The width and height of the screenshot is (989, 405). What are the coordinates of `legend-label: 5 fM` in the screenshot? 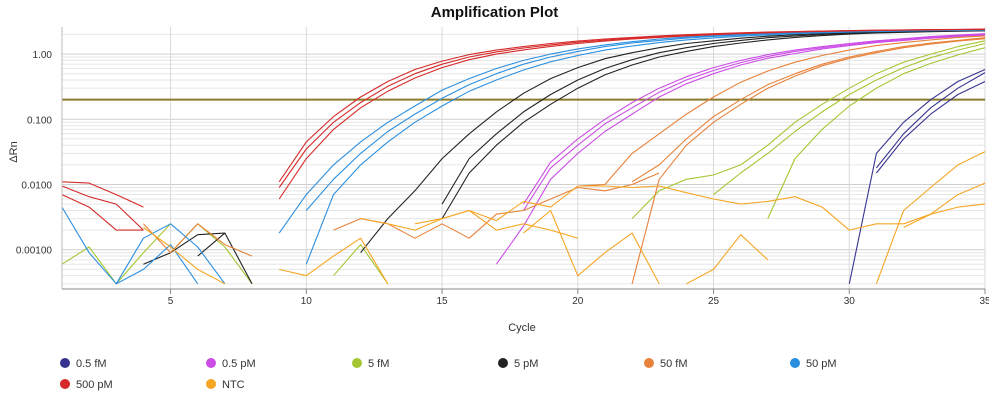 It's located at (379, 364).